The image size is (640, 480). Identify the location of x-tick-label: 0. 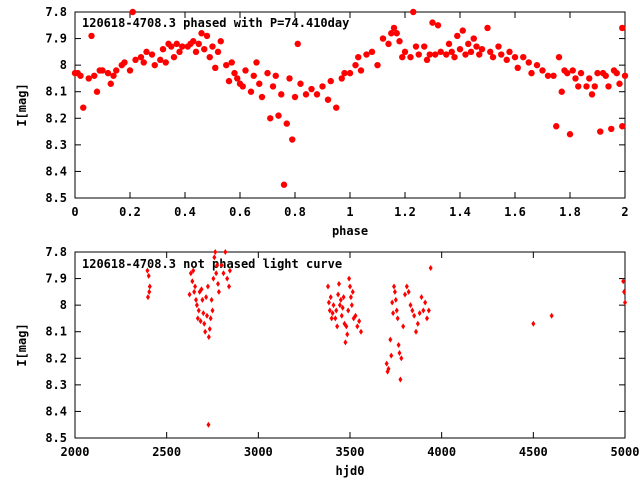
(74, 212).